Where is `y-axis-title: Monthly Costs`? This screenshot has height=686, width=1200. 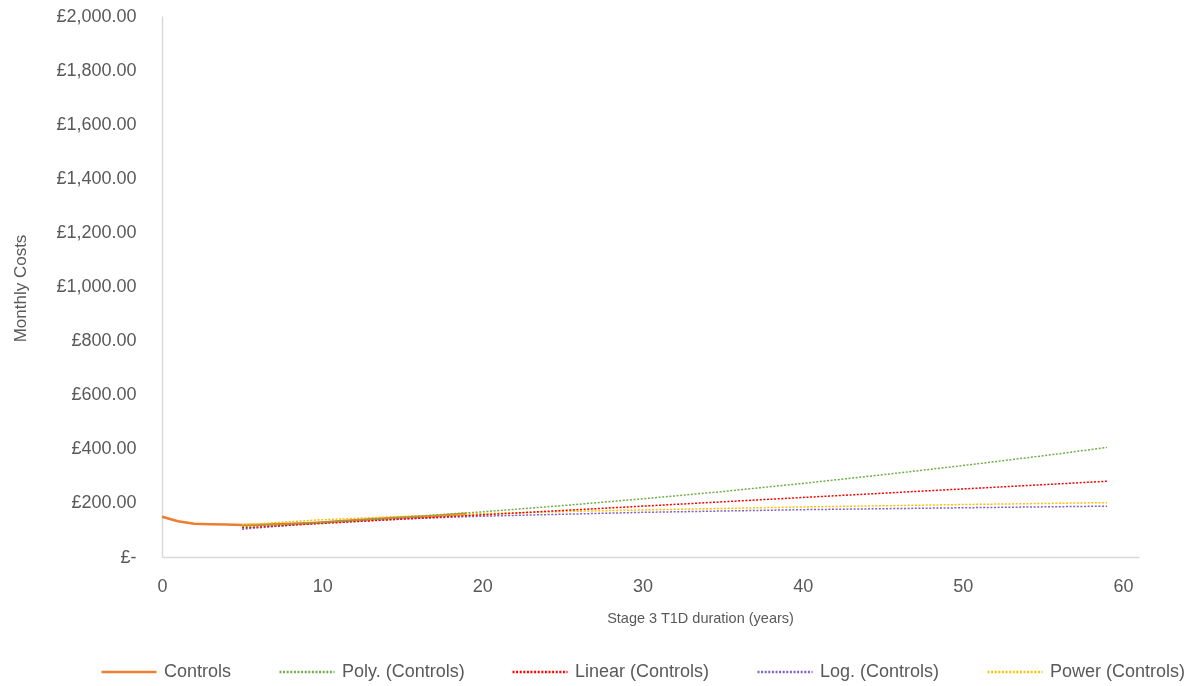 y-axis-title: Monthly Costs is located at coordinates (20, 288).